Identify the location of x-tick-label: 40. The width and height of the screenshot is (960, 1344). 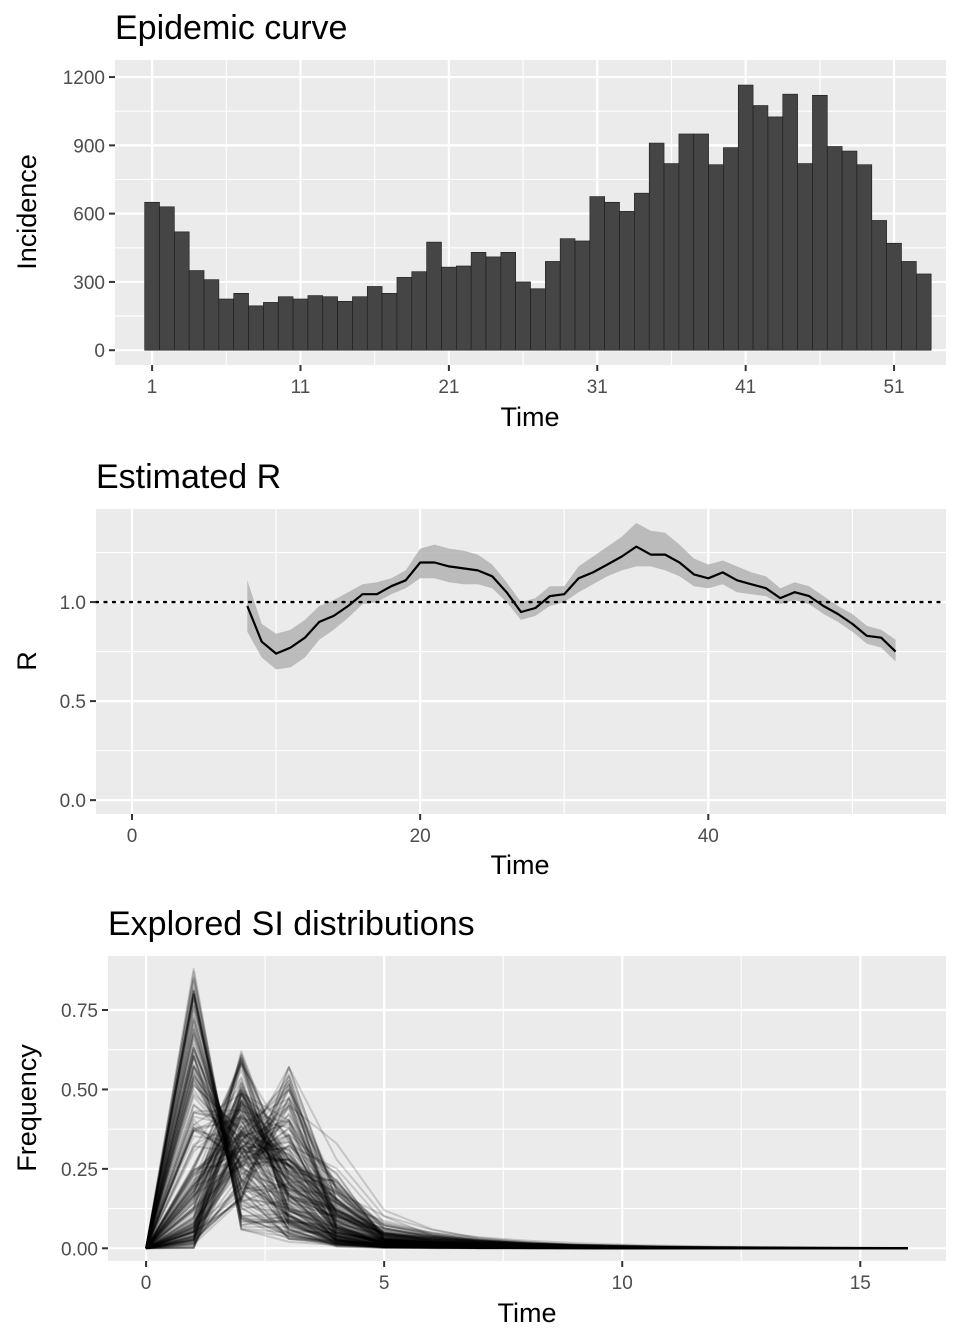
(708, 836).